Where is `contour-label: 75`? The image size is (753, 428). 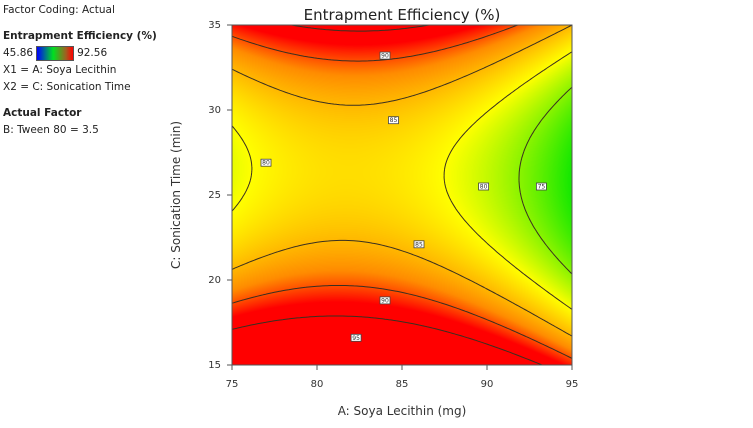
contour-label: 75 is located at coordinates (542, 187).